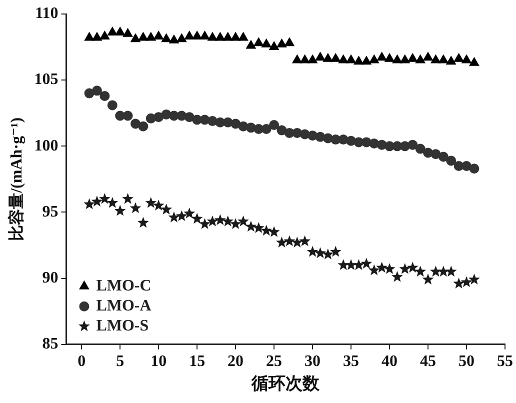 The image size is (516, 403). Describe the element at coordinates (16, 179) in the screenshot. I see `y-axis-title: 比容量/(mAh·g⁻¹)` at that location.